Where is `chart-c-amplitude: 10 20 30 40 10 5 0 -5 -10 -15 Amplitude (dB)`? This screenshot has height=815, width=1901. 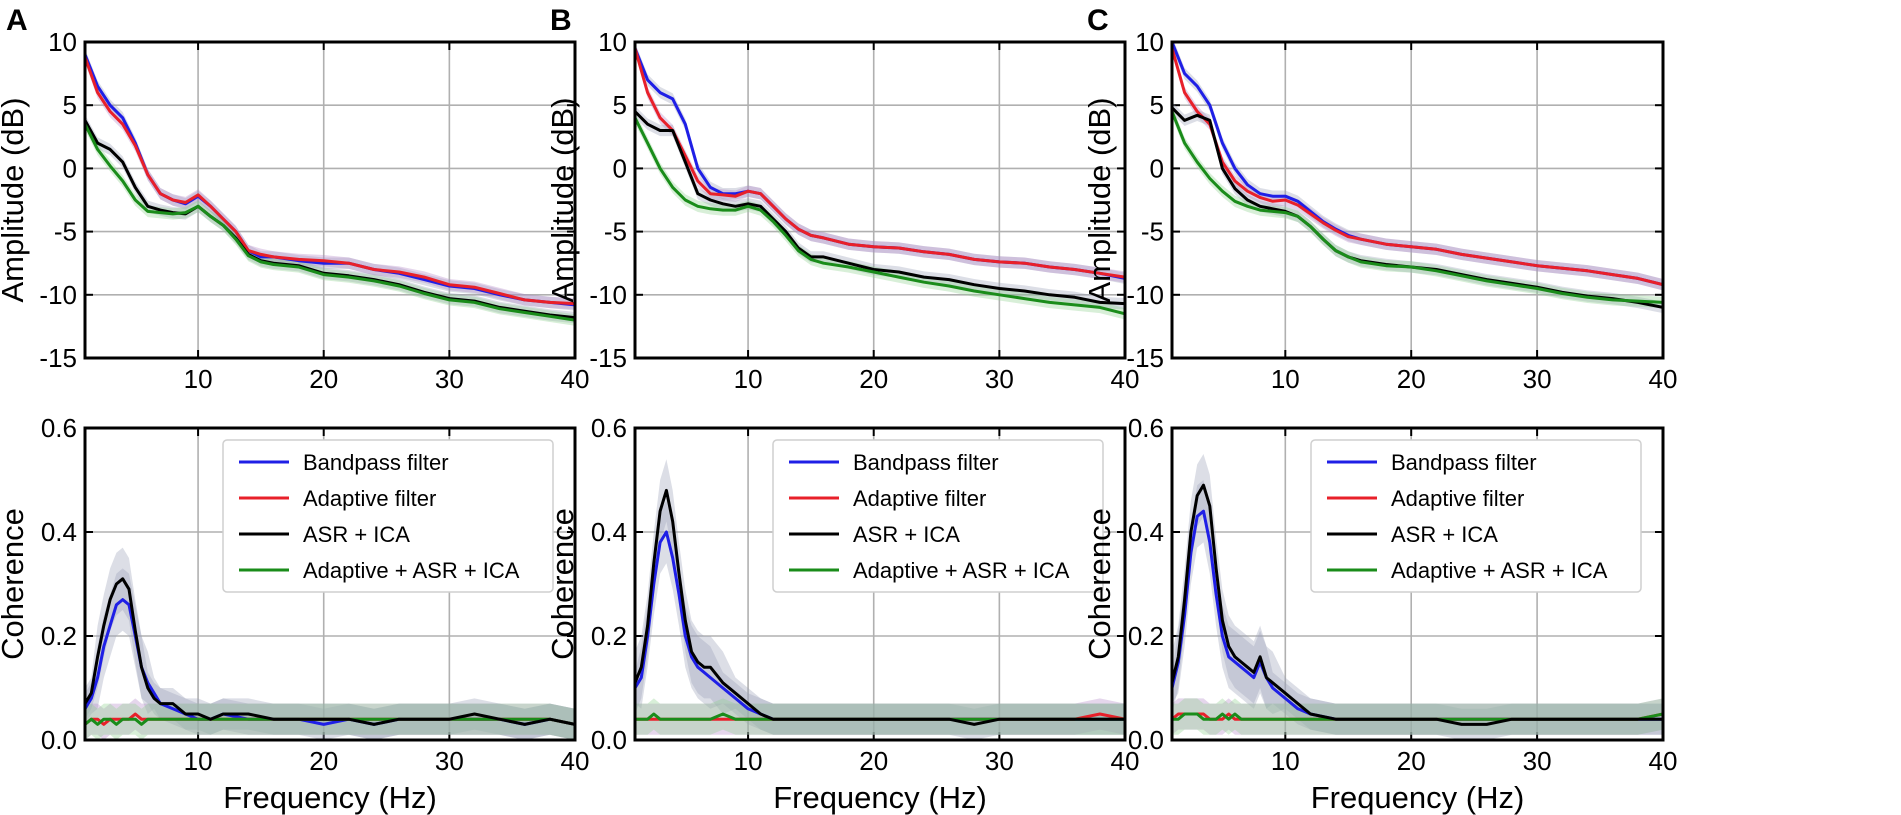 chart-c-amplitude: 10 20 30 40 10 5 0 -5 -10 -15 Amplitude (dB) is located at coordinates (1379, 210).